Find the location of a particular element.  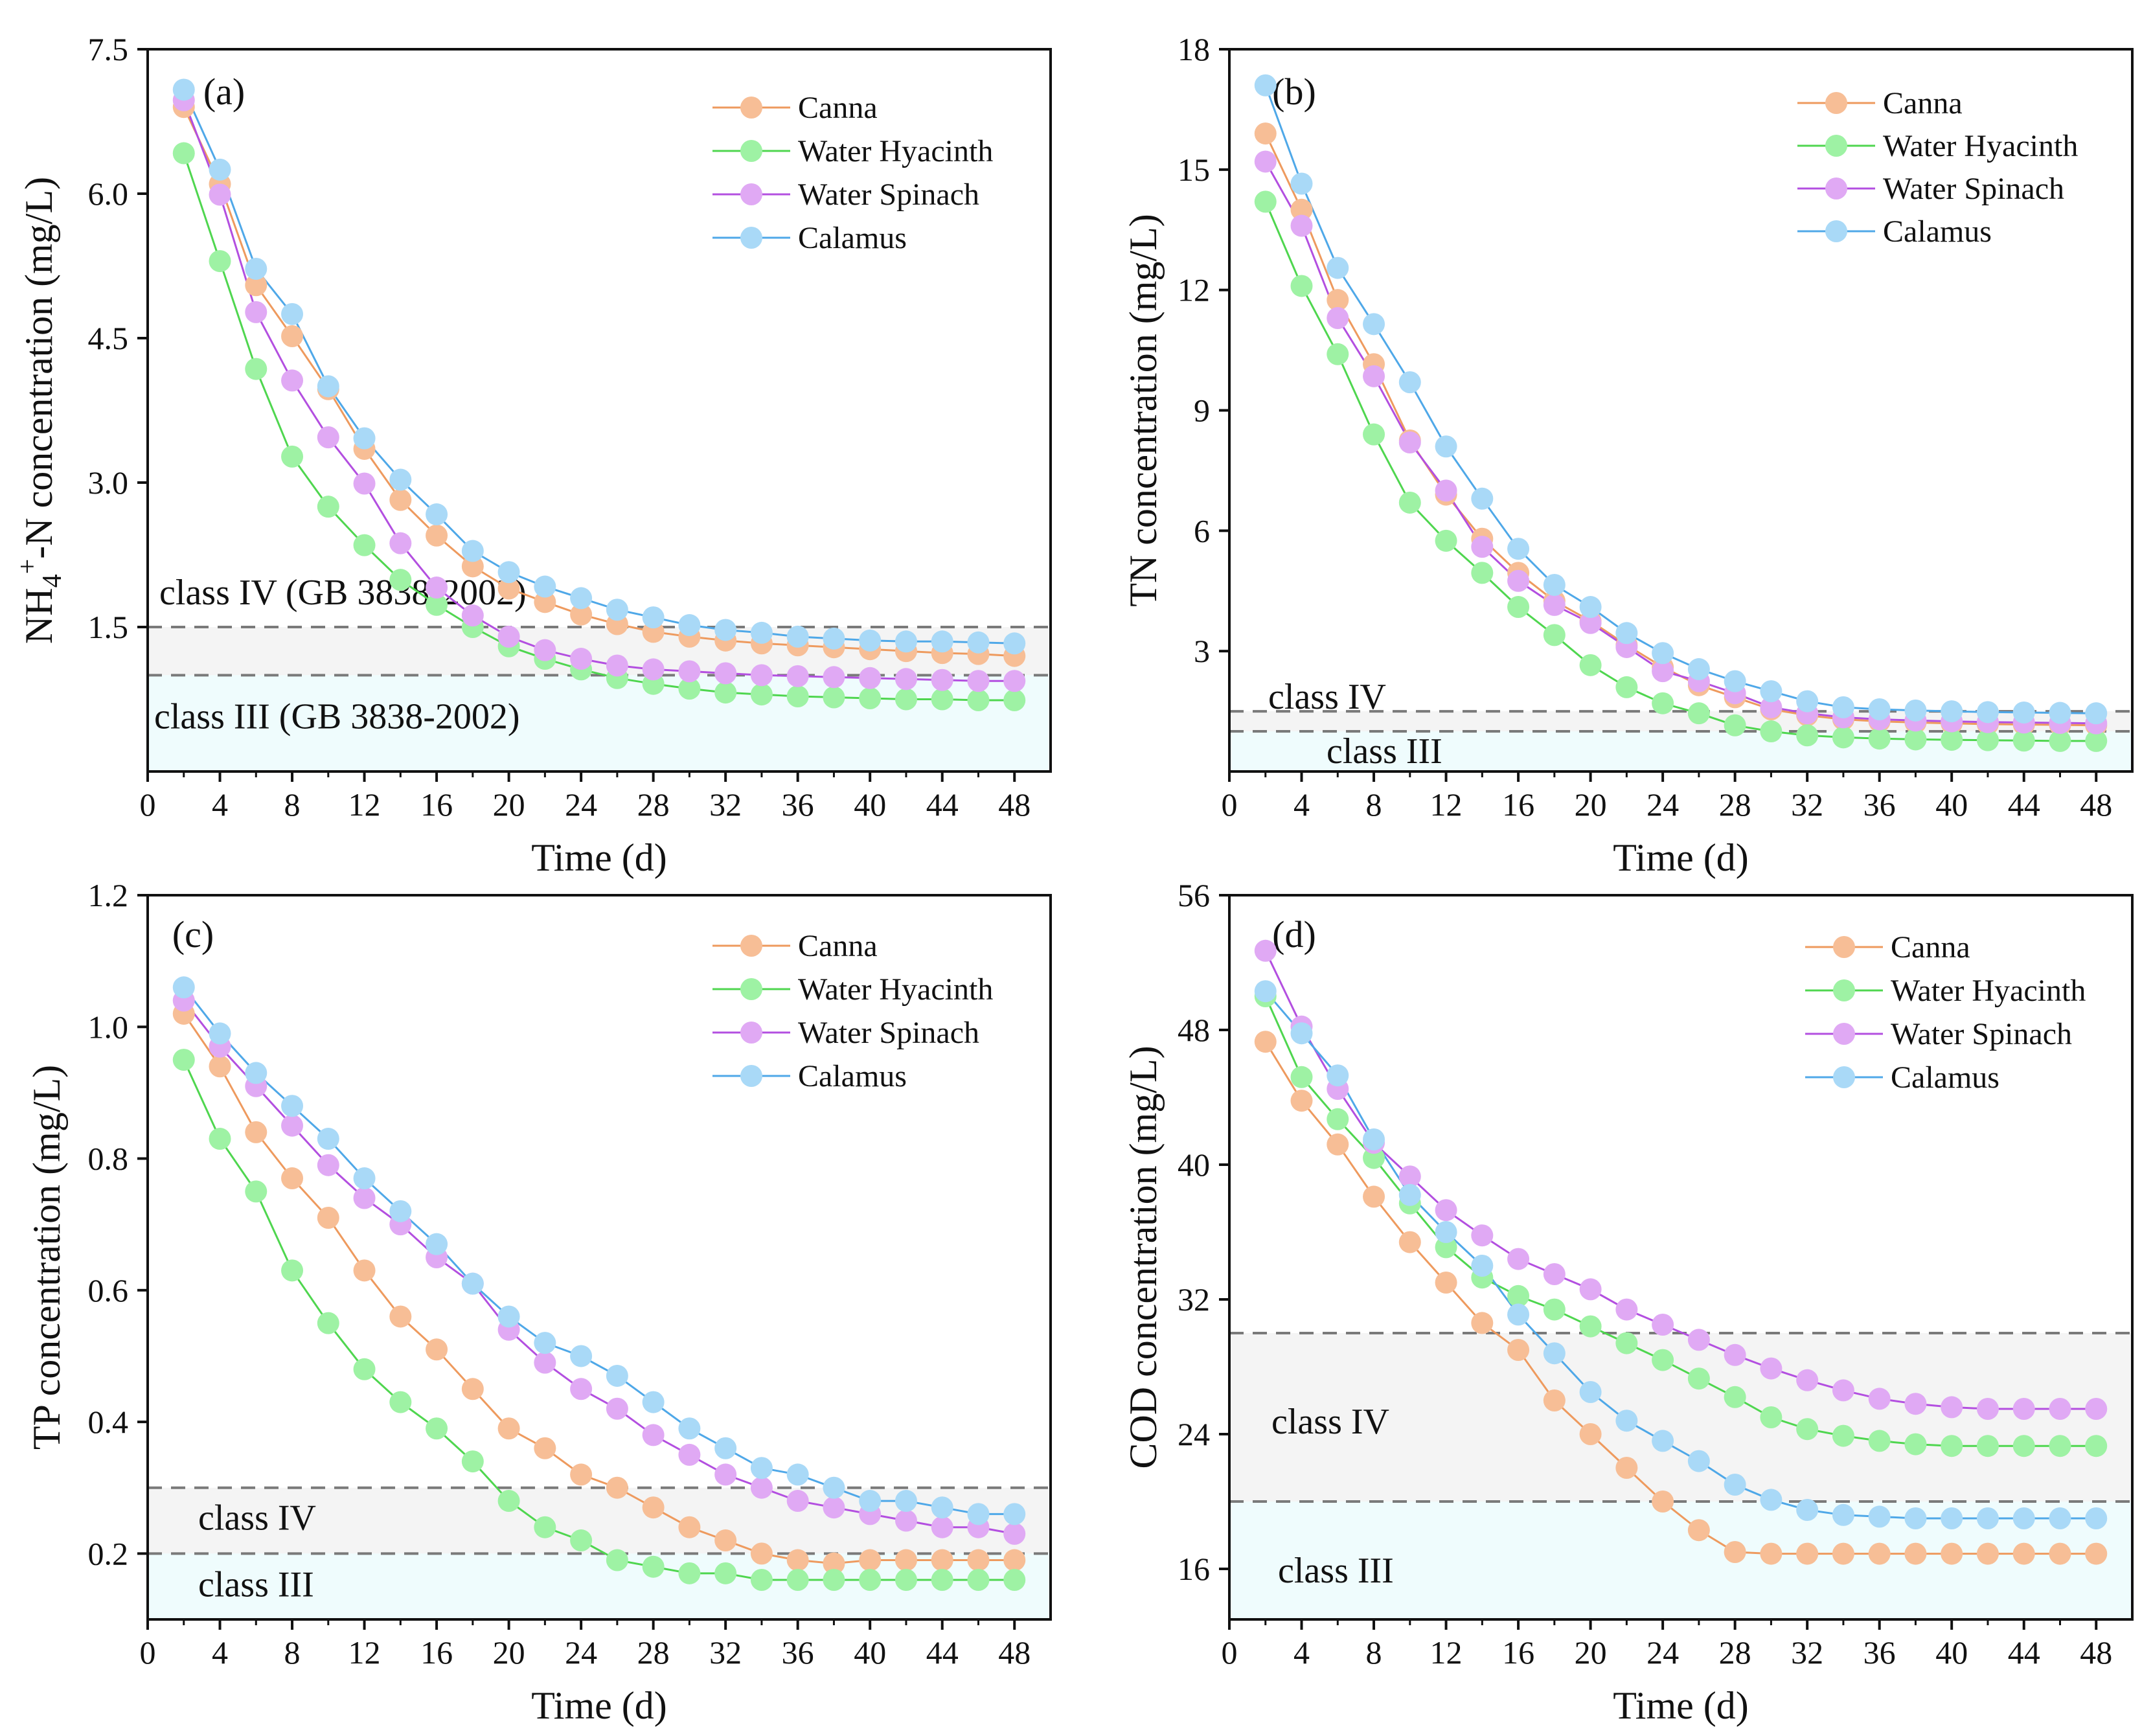

panel-d-legend-label-water-hyacinth: Water Hyacinth is located at coordinates (1989, 991).